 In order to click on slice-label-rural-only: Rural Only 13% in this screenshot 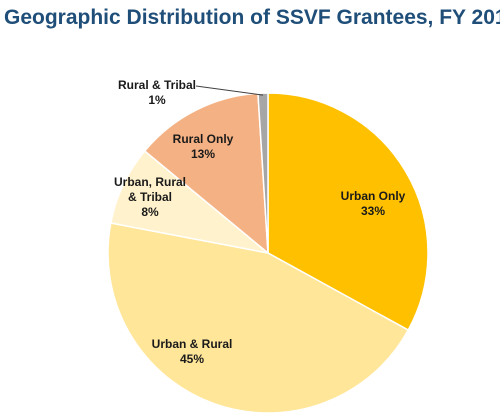, I will do `click(203, 146)`.